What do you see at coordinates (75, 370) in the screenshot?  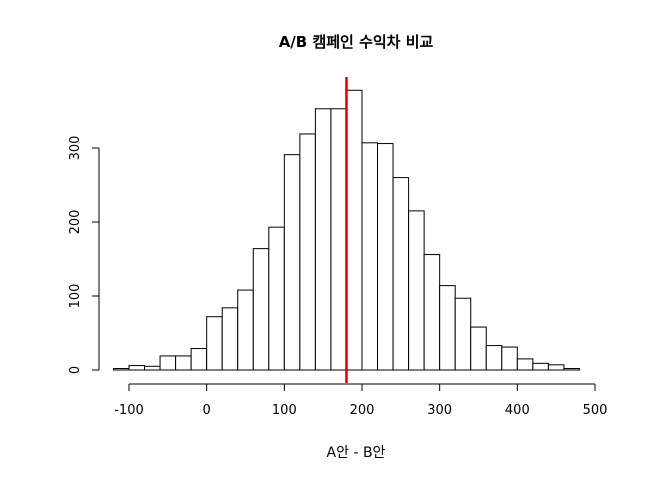 I see `y-tick-label: 0` at bounding box center [75, 370].